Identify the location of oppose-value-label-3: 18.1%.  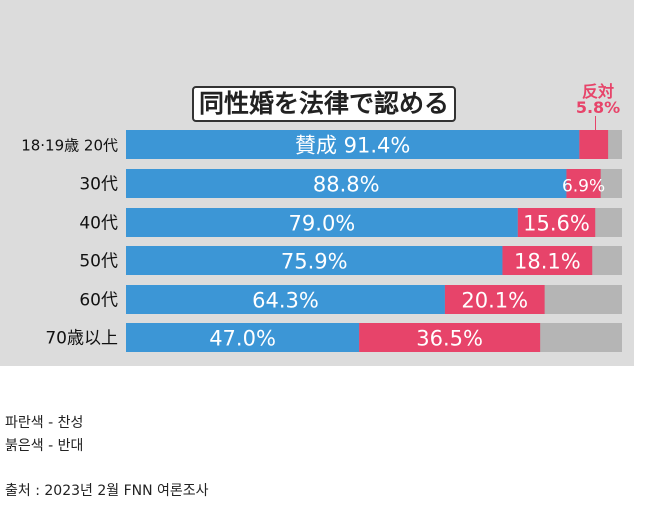
(547, 262).